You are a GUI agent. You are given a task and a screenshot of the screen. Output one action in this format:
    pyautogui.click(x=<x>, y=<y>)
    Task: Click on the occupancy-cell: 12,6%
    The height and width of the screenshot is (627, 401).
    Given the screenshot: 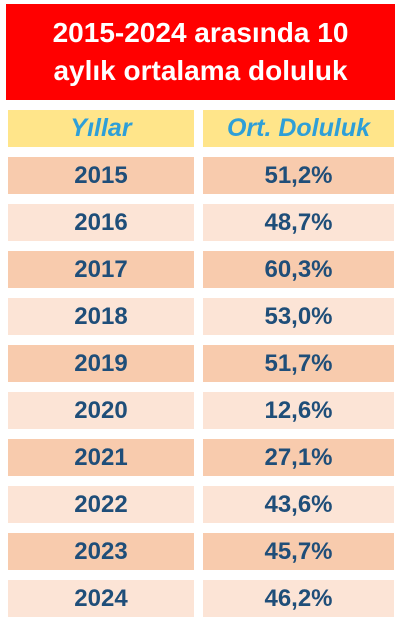 What is the action you would take?
    pyautogui.click(x=298, y=410)
    